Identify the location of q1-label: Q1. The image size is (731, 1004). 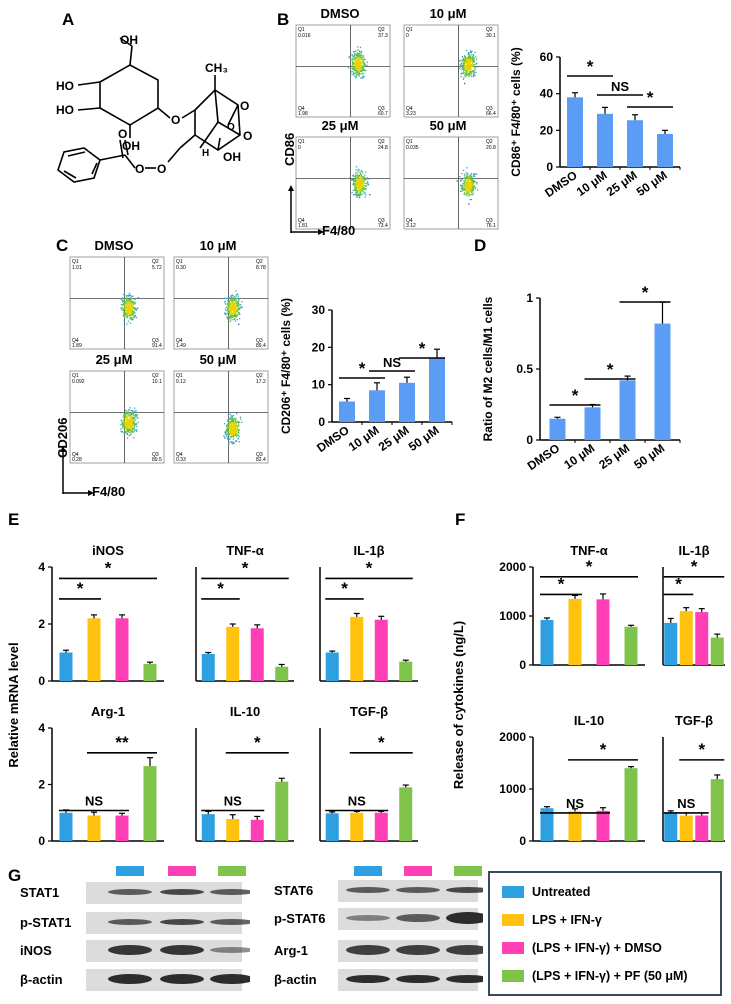
(75, 376).